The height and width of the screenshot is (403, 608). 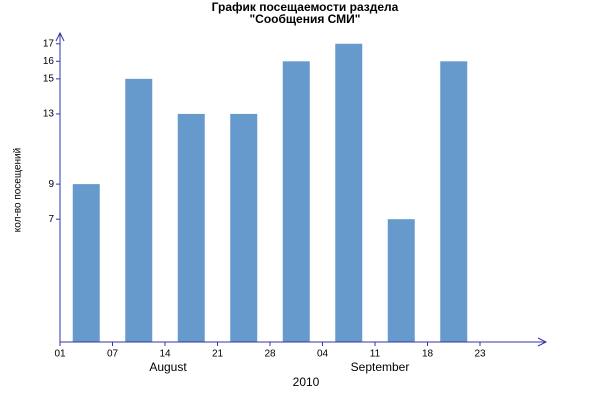 What do you see at coordinates (304, 19) in the screenshot?
I see `chart-title: "Сообщения СМИ"` at bounding box center [304, 19].